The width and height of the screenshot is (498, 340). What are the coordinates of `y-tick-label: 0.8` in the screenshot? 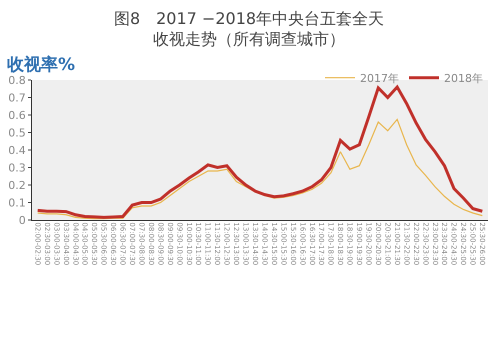 It's located at (17, 80).